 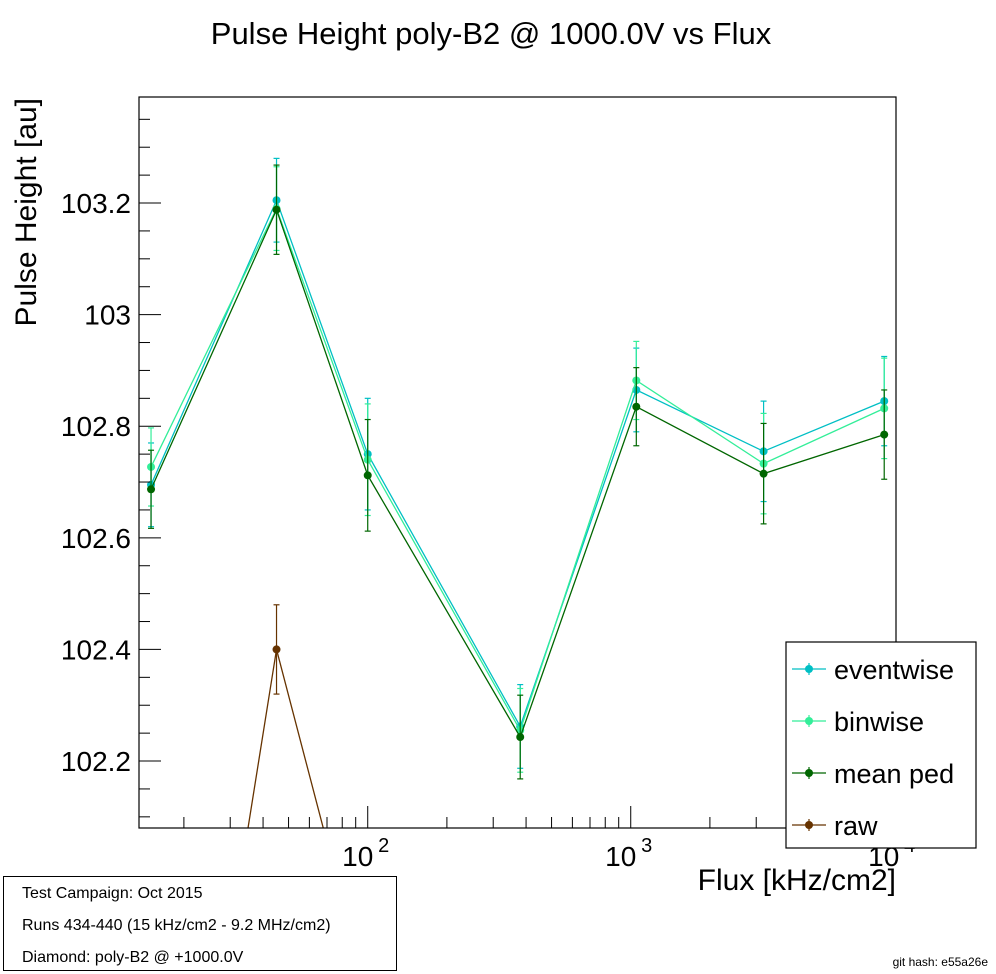 I want to click on x-tick-exponent: 3, so click(x=646, y=846).